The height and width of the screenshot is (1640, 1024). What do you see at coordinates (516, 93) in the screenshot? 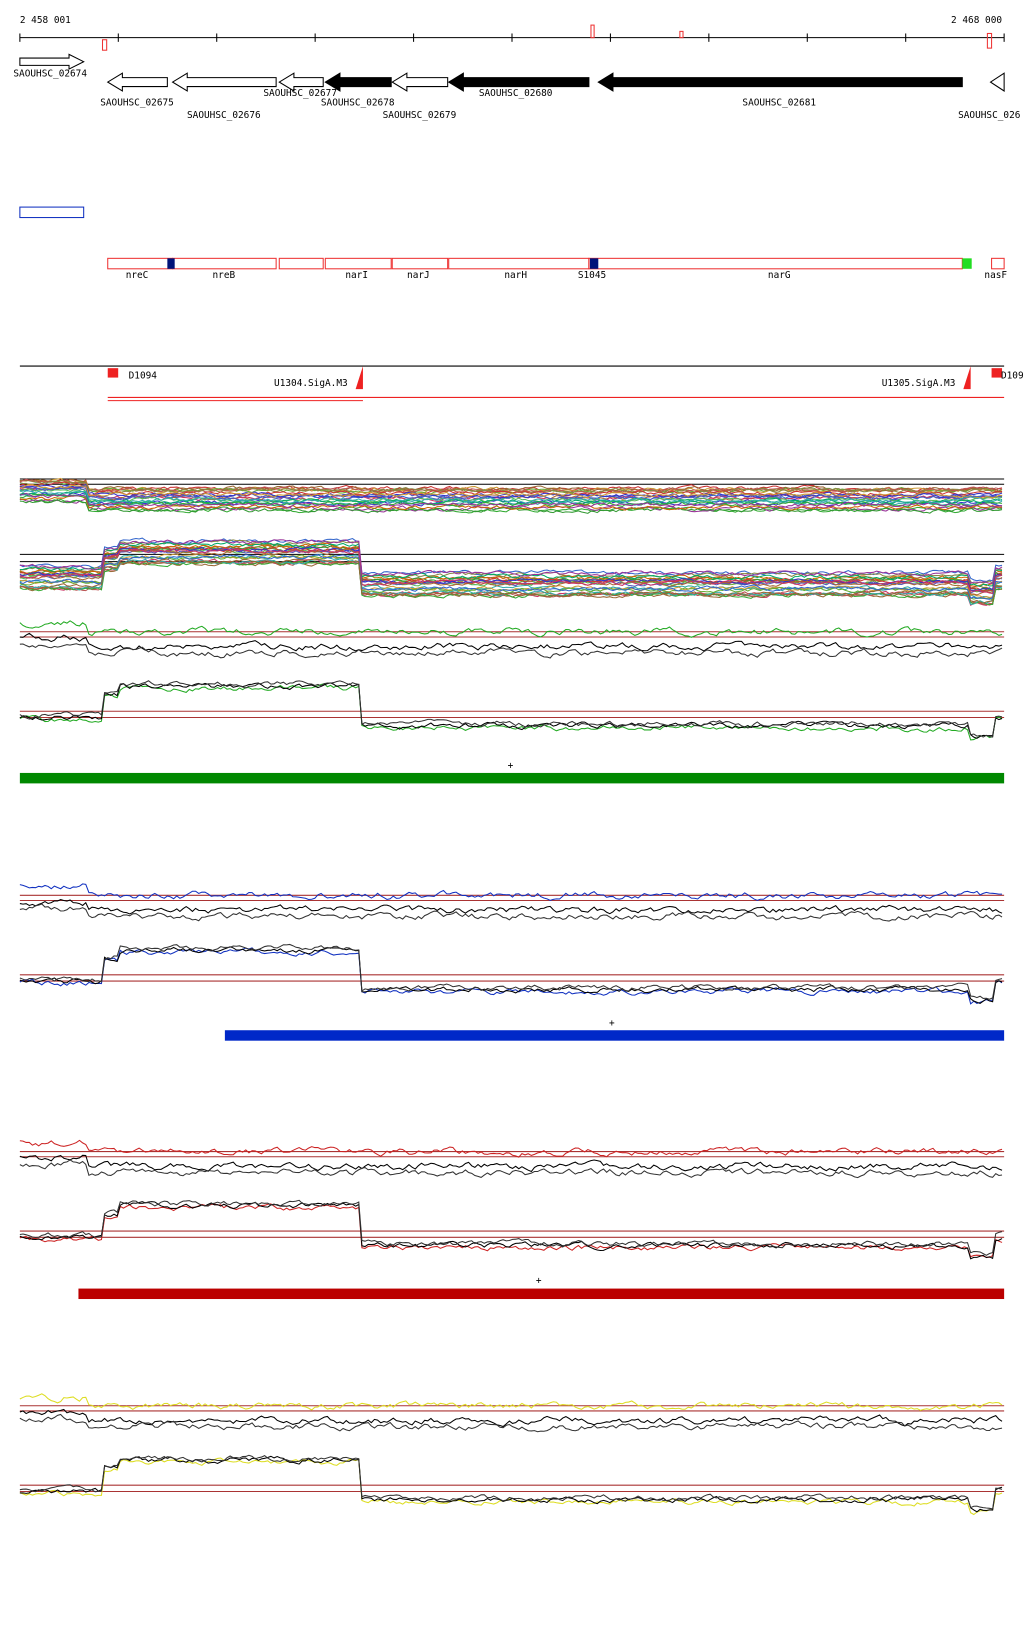
I see `gene-label: SAOUHSC_02680` at bounding box center [516, 93].